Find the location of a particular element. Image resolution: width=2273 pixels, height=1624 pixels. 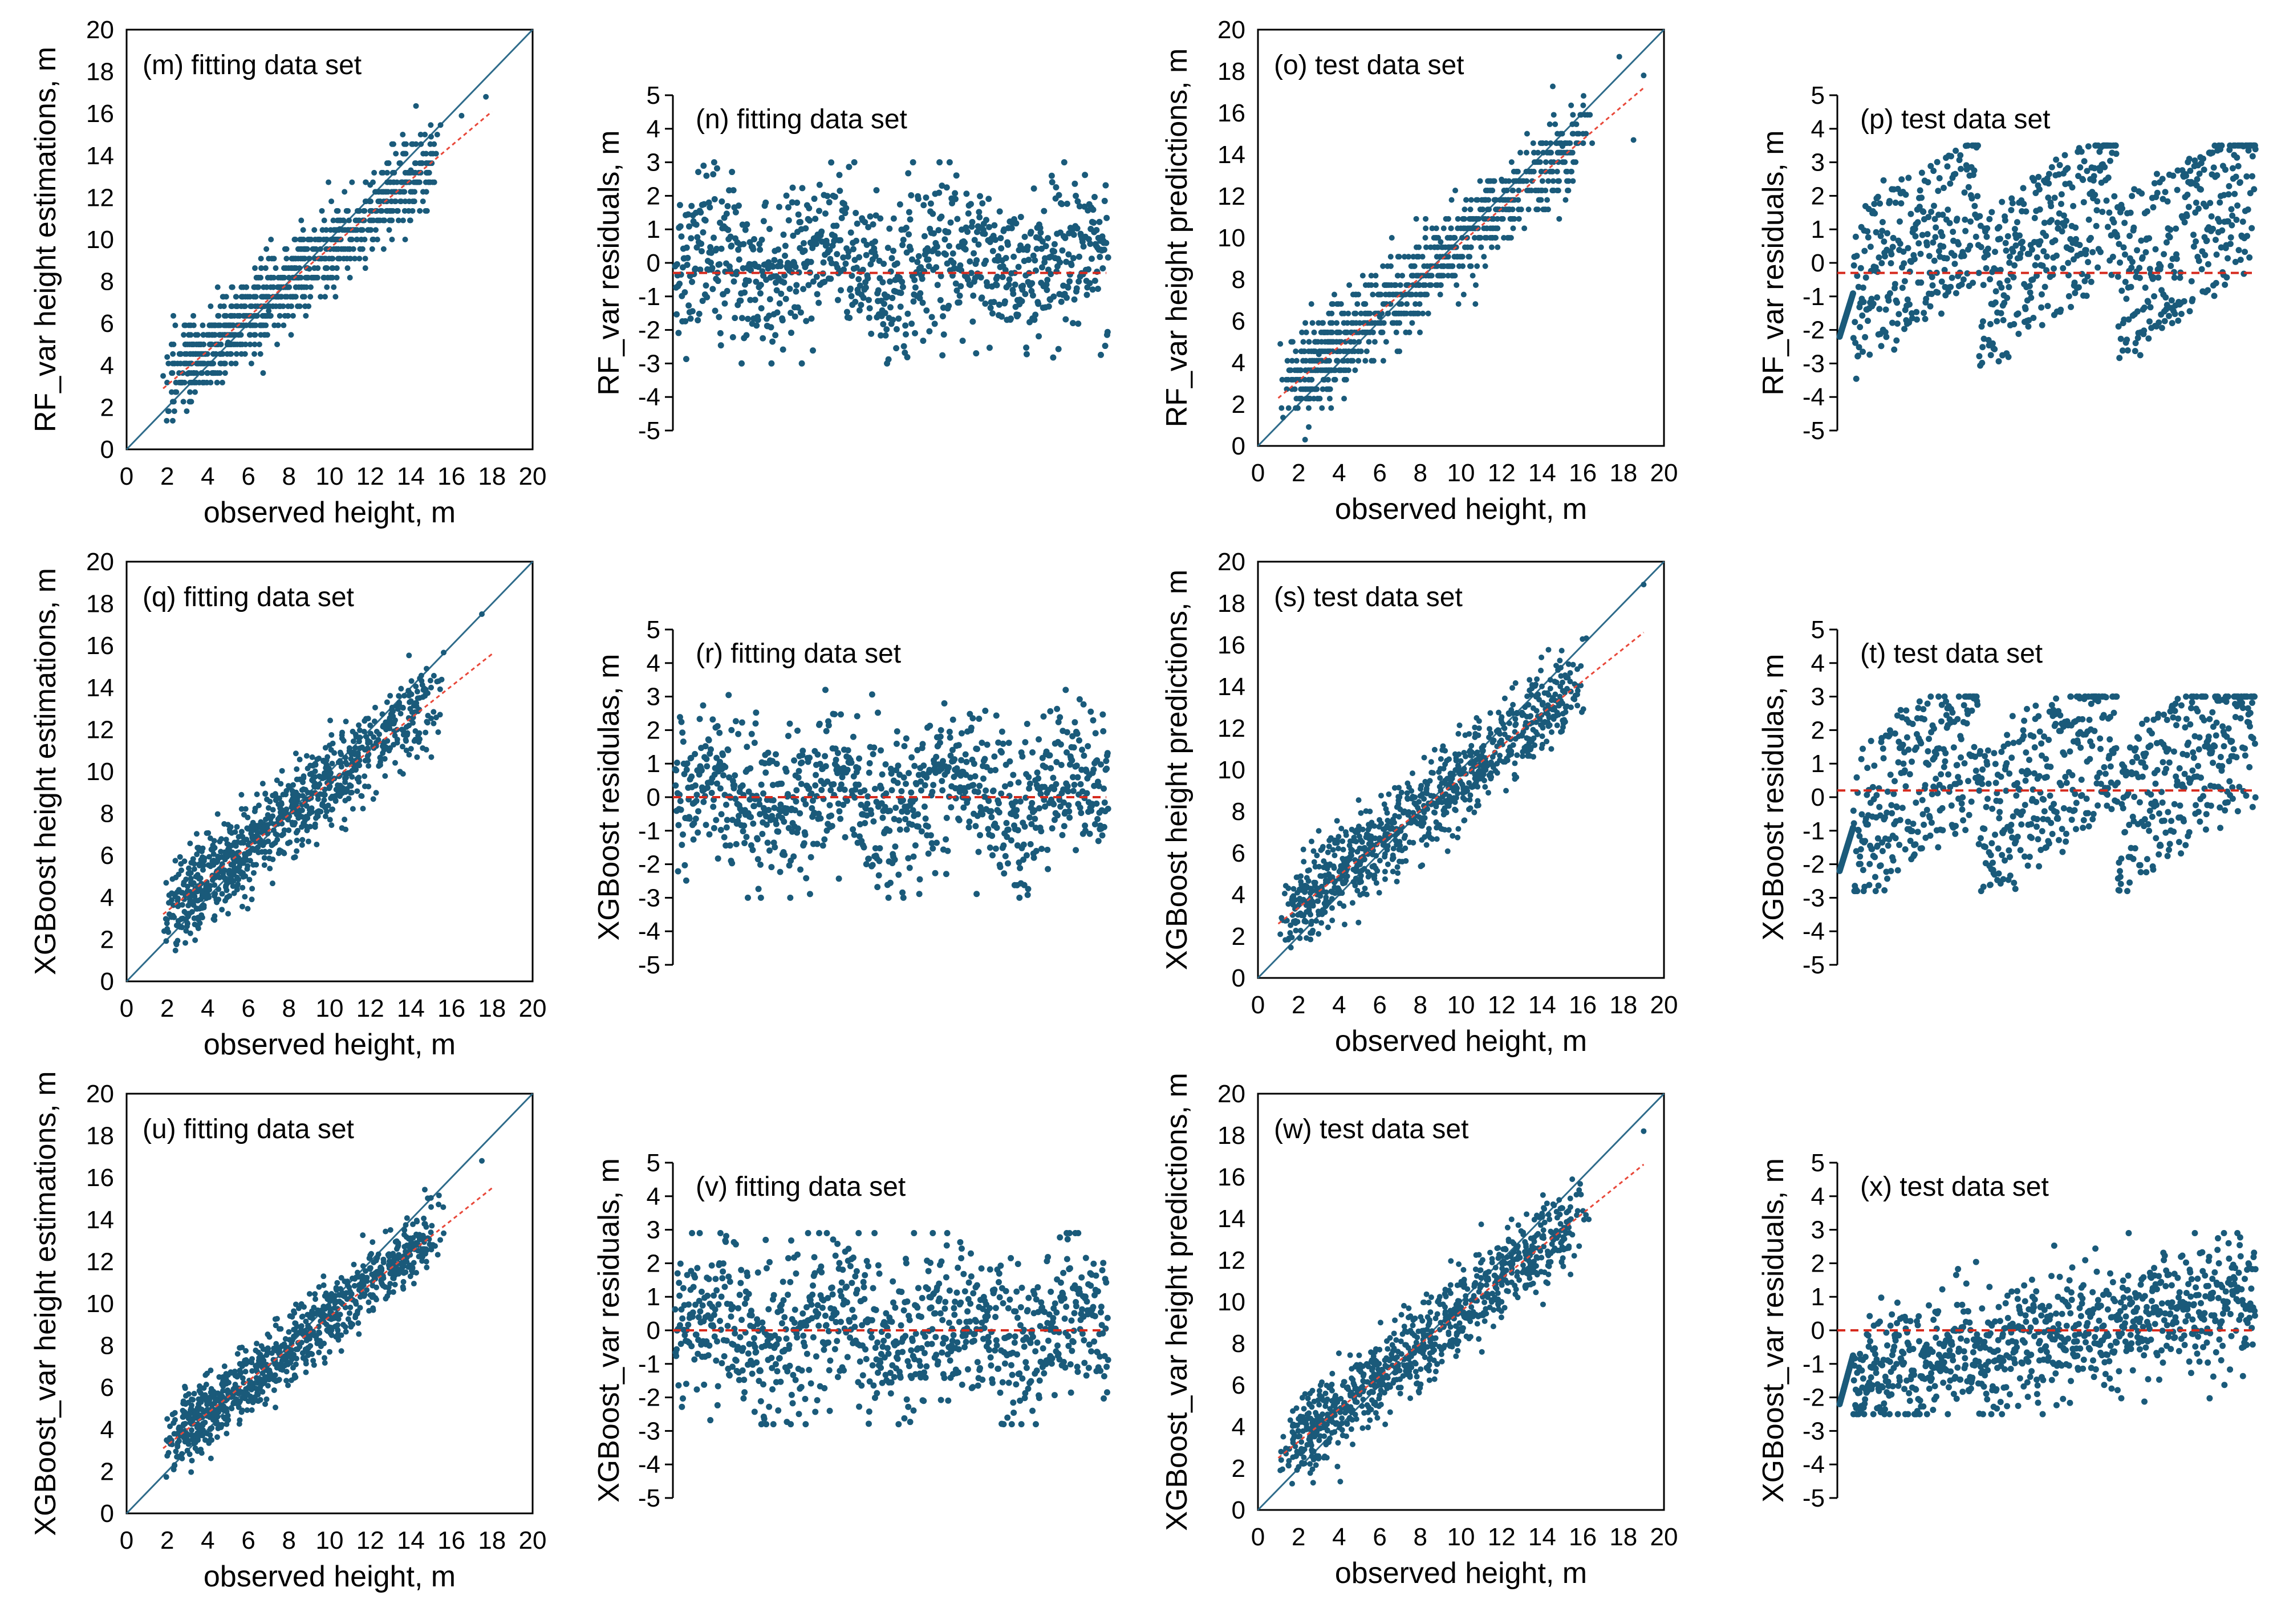

x-tick-label: 4 is located at coordinates (207, 476).